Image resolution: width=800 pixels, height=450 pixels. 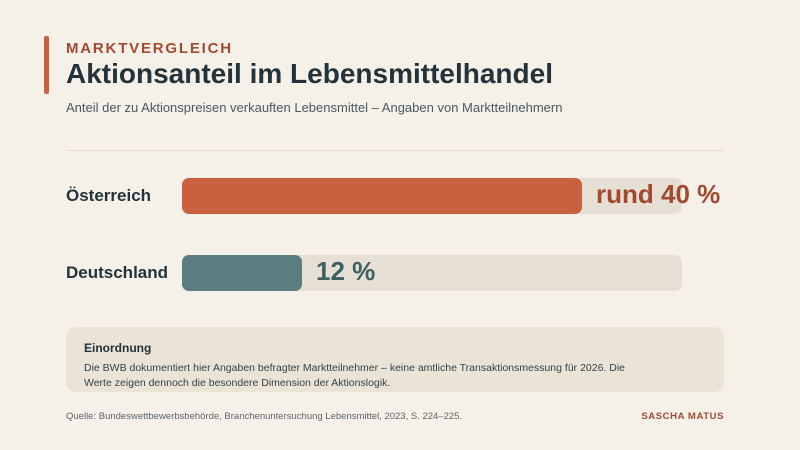 What do you see at coordinates (395, 150) in the screenshot?
I see `divider` at bounding box center [395, 150].